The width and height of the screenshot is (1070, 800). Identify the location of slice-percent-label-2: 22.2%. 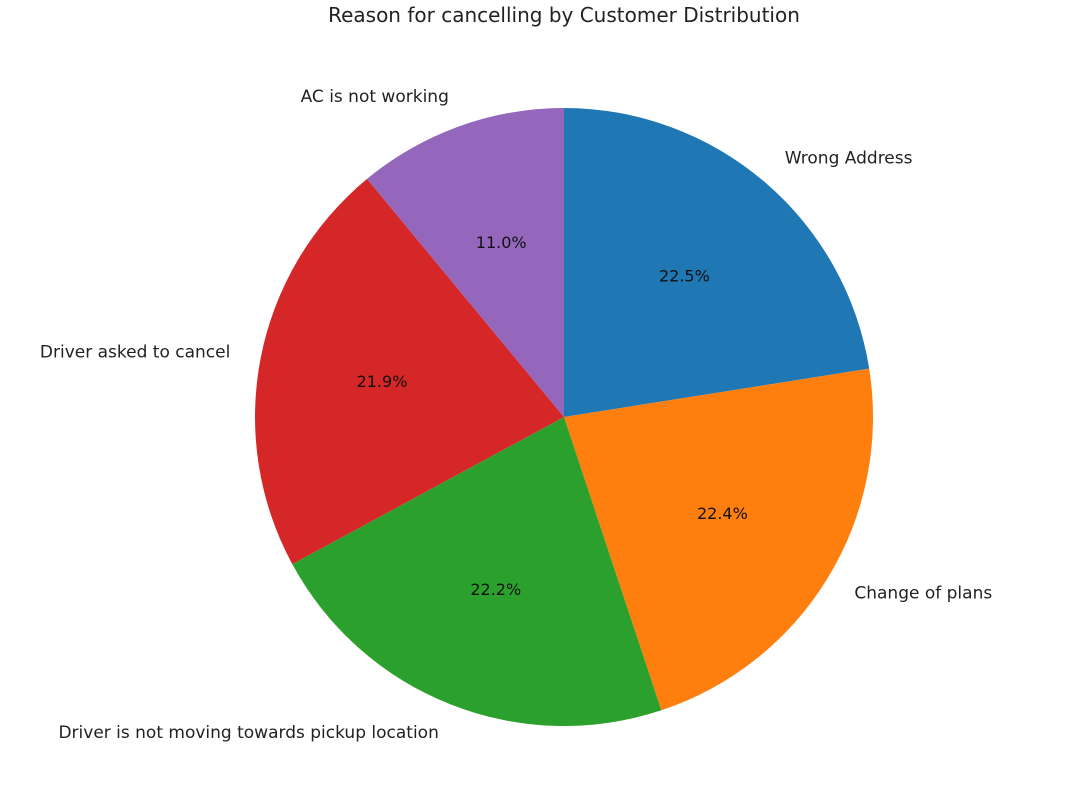
(495, 589).